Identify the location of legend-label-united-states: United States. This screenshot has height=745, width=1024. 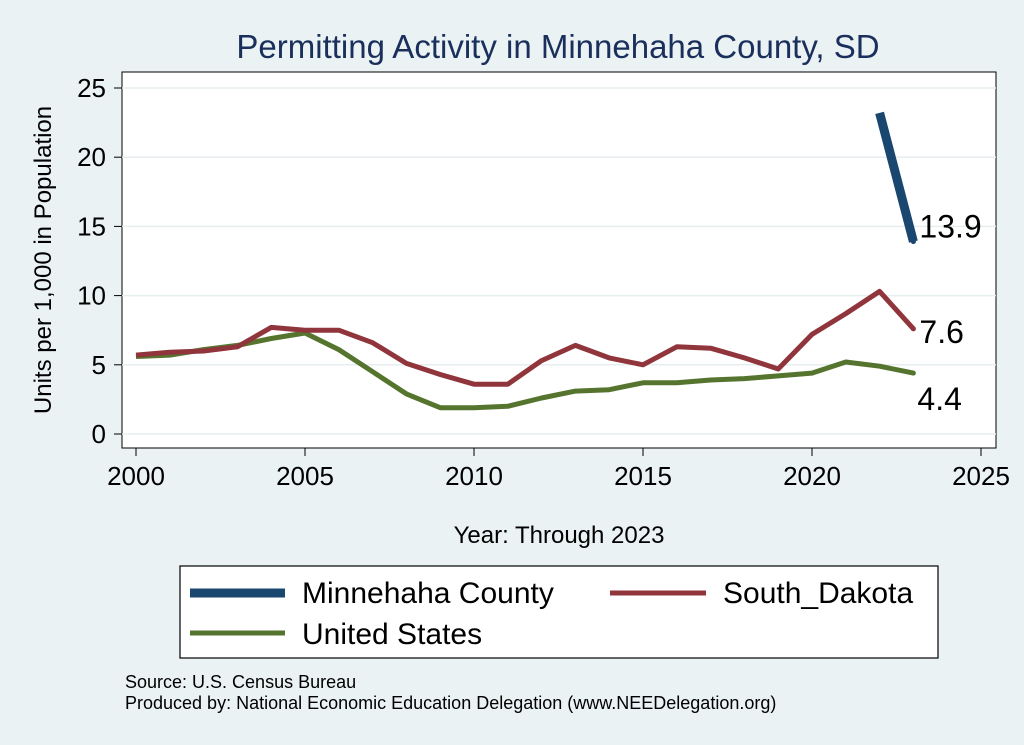
(392, 634).